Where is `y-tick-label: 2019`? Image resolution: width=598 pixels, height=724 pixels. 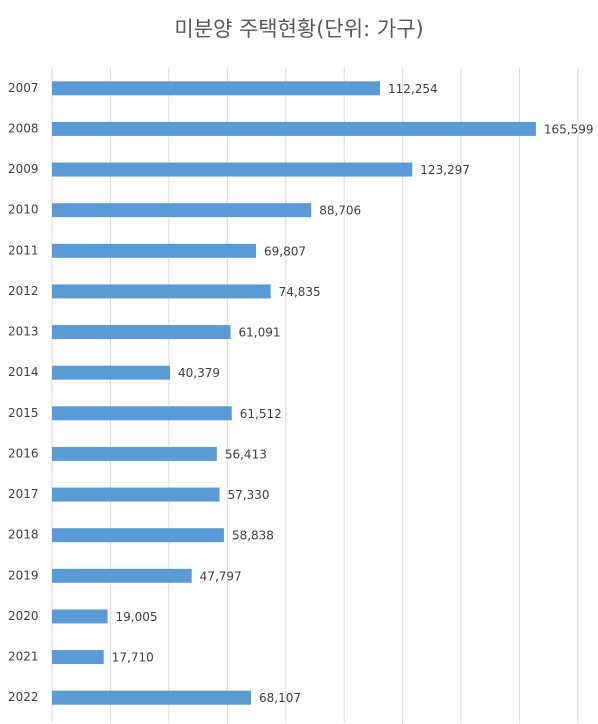
y-tick-label: 2019 is located at coordinates (23, 575).